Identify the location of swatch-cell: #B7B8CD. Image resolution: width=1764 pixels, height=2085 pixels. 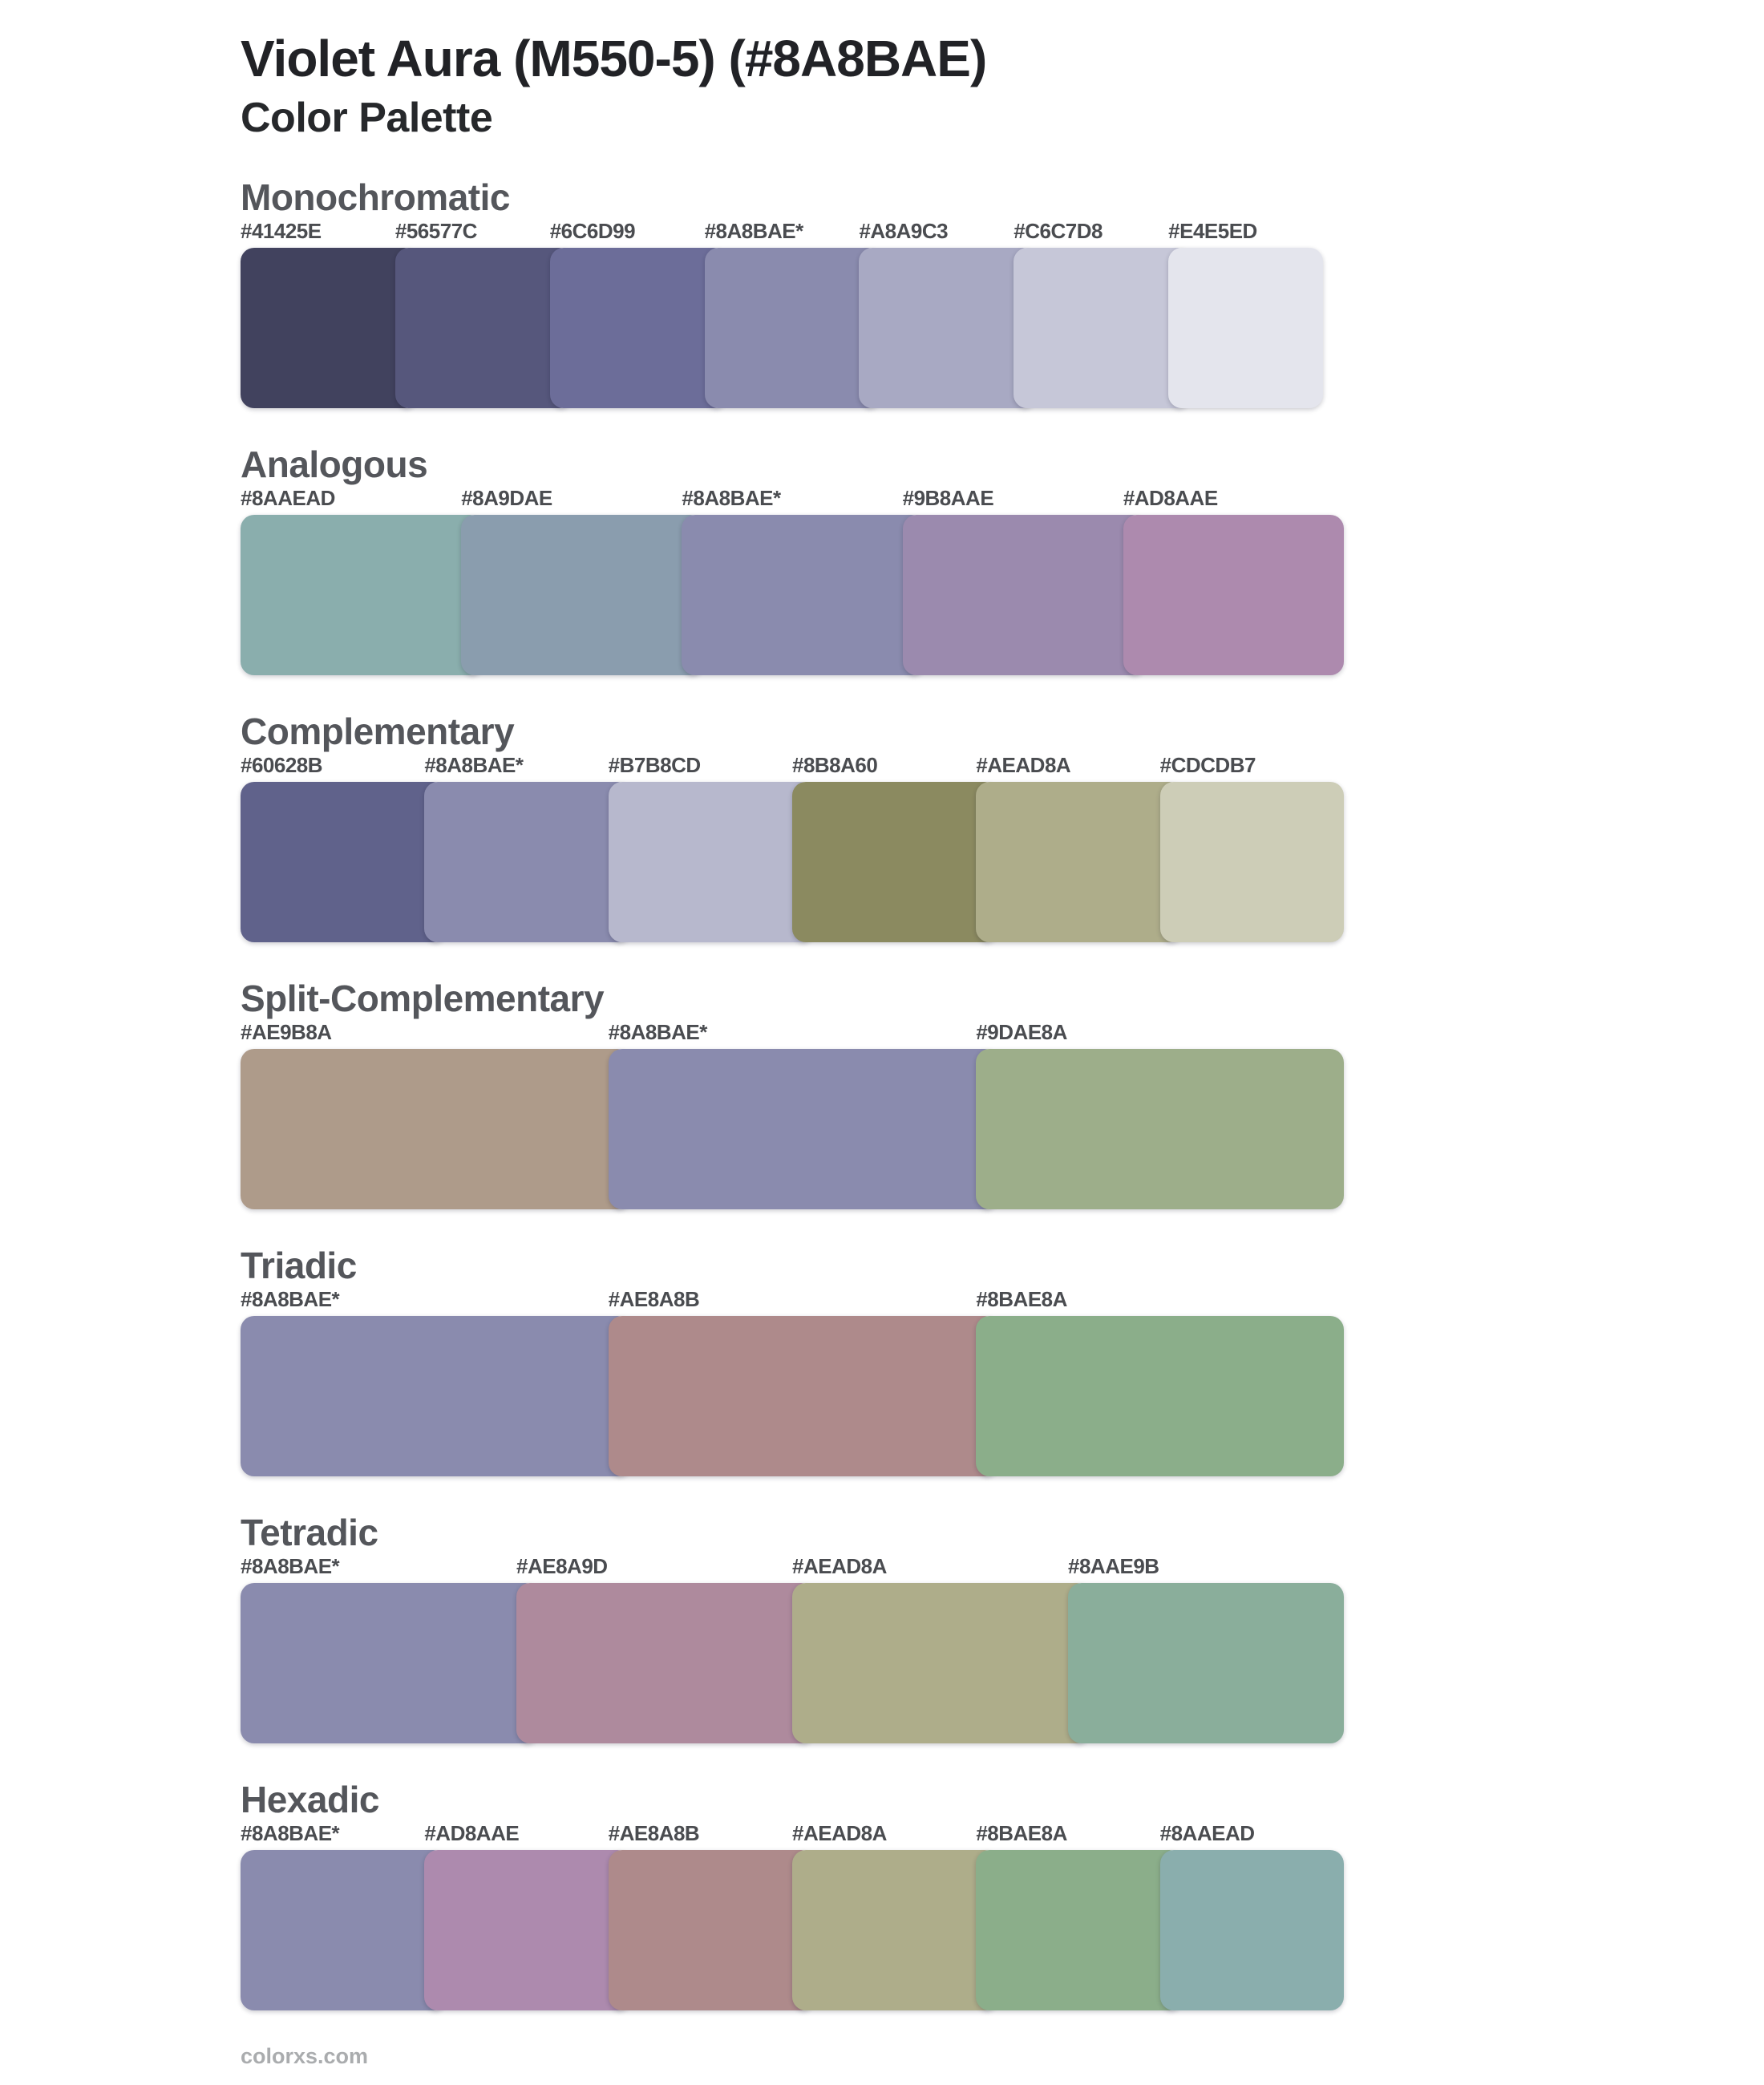
(711, 847).